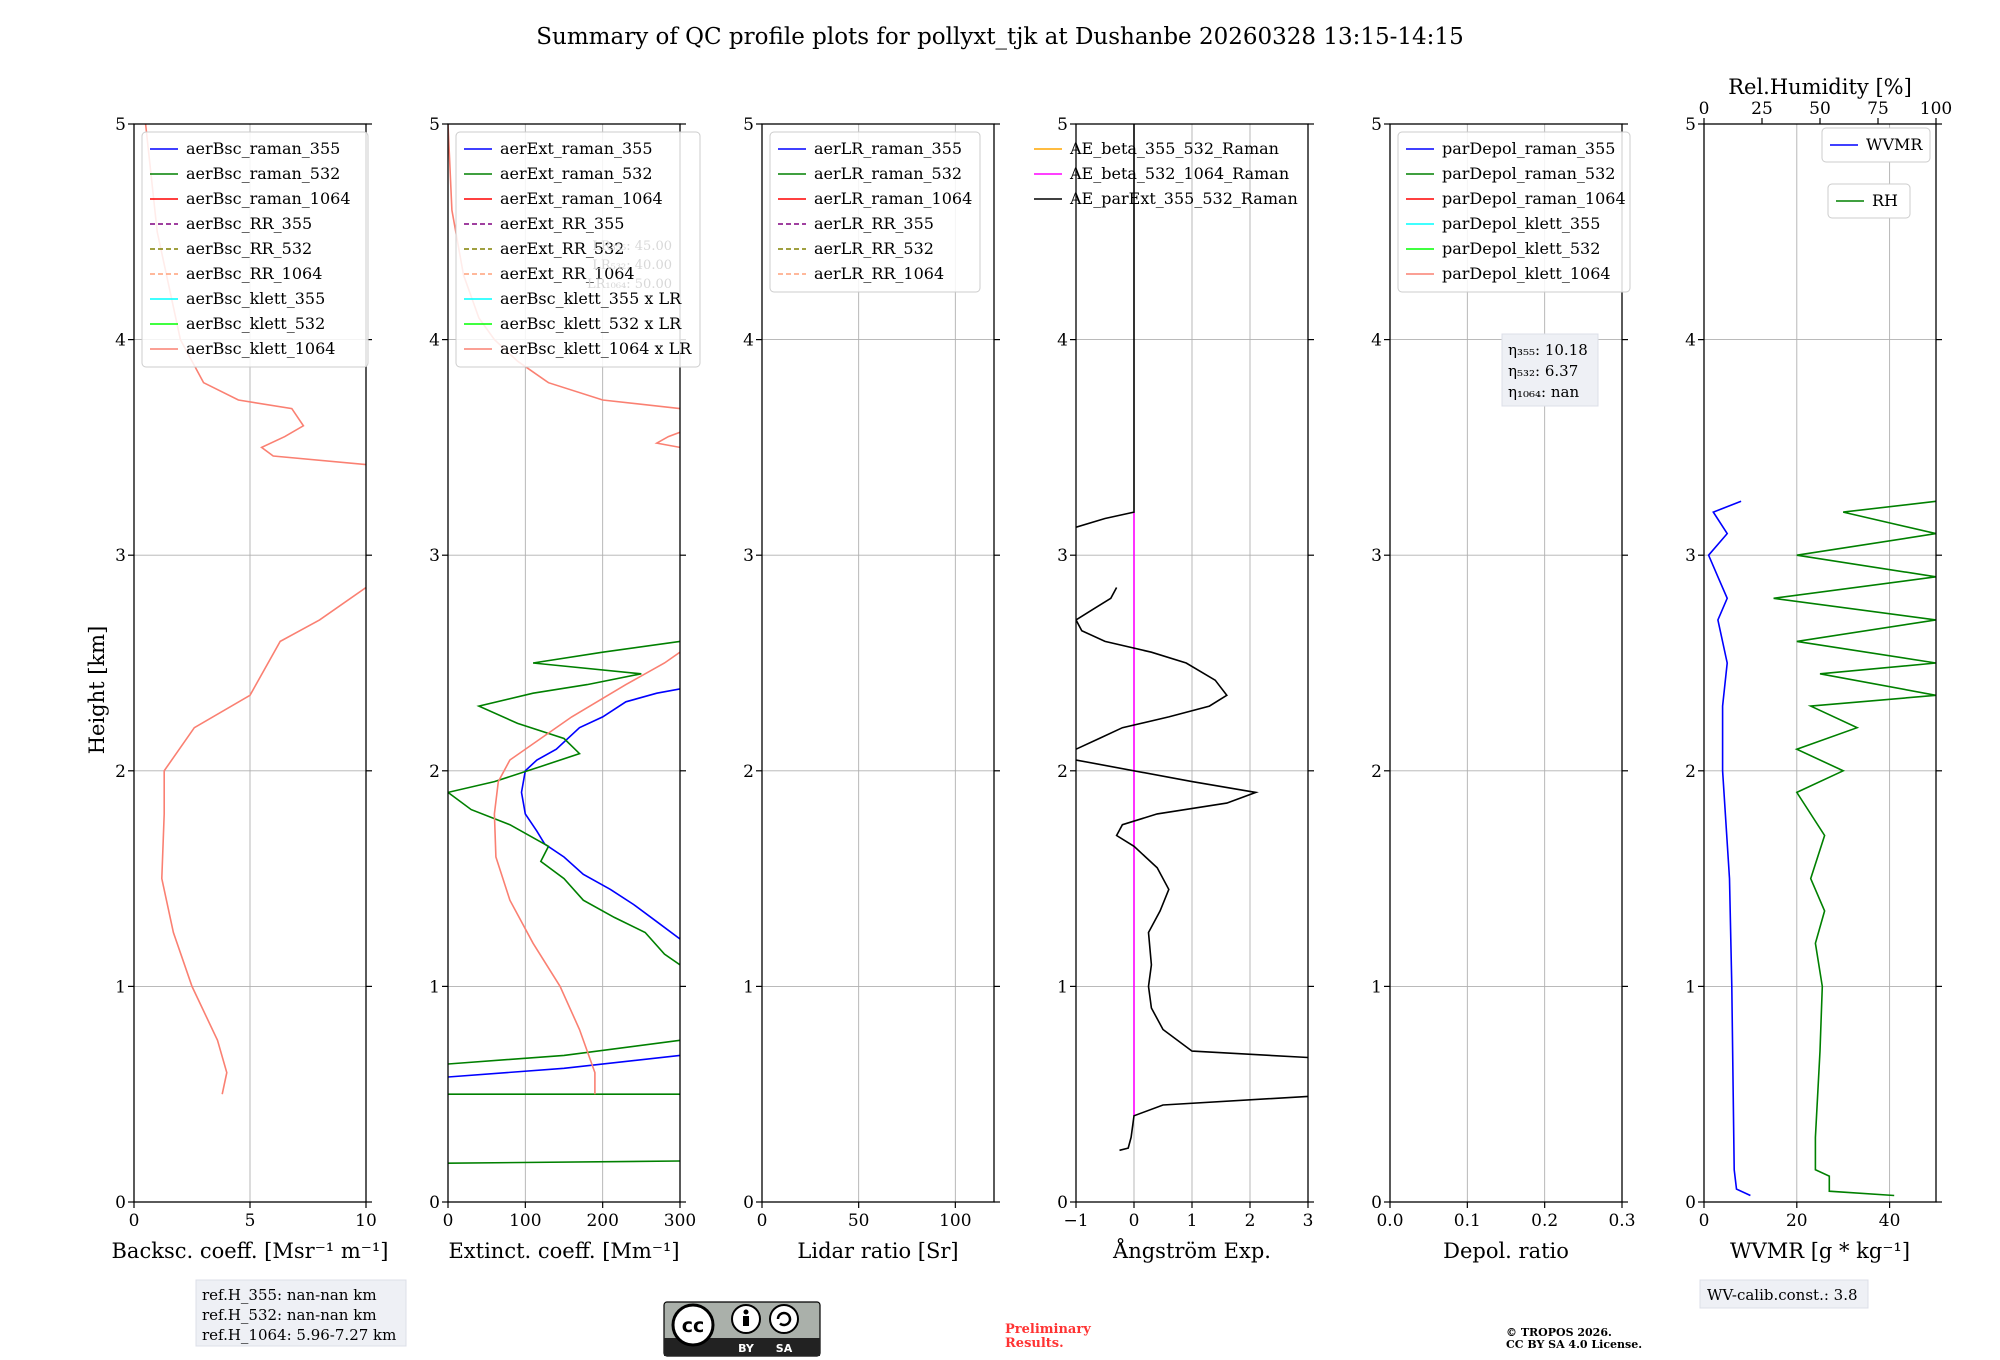 This screenshot has height=1360, width=2000. Describe the element at coordinates (1075, 1221) in the screenshot. I see `x-tick-label: −1` at that location.